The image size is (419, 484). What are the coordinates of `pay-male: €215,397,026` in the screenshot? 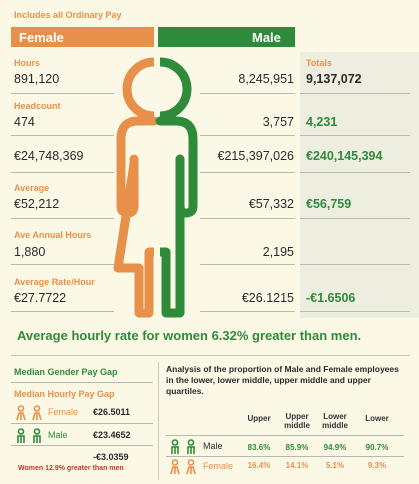 It's located at (255, 156).